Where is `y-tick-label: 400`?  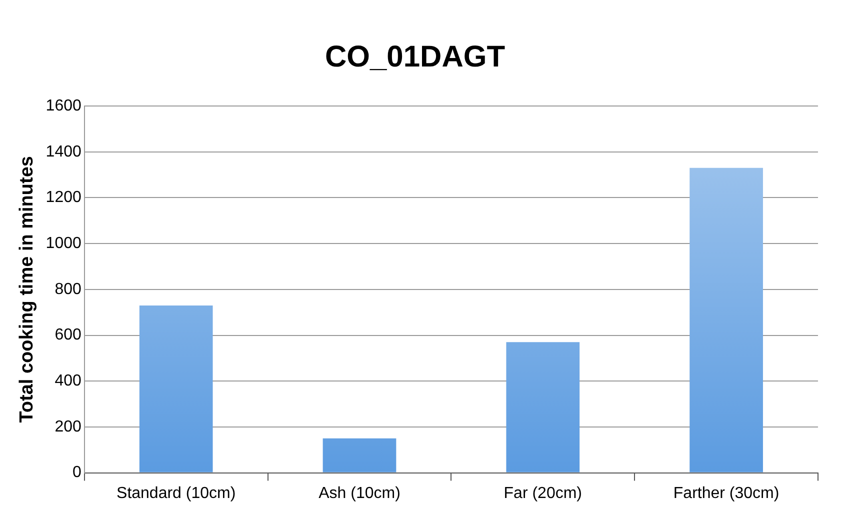
y-tick-label: 400 is located at coordinates (68, 381).